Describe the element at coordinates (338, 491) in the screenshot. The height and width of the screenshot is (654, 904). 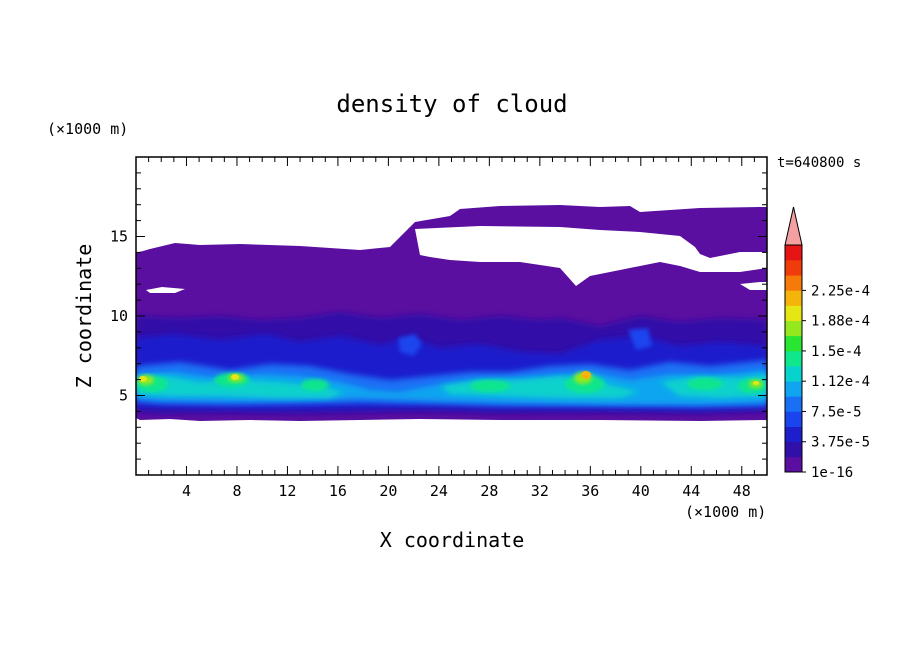
I see `x-tick-label: 16` at that location.